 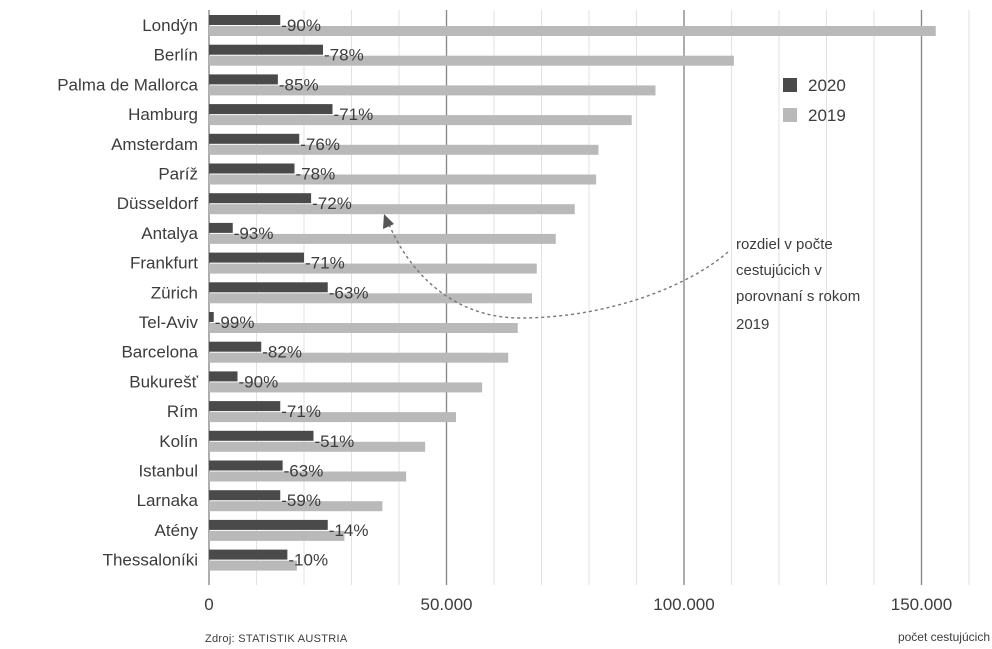 I want to click on legend-swatch-2020, so click(x=790, y=85).